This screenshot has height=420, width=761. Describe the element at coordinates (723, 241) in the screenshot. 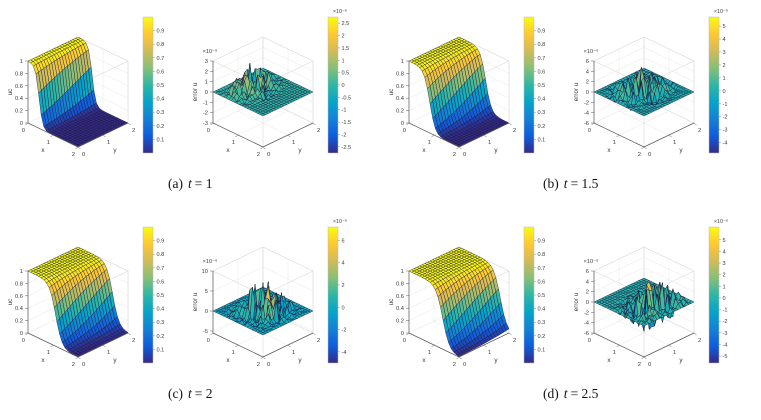

I see `svg-text: 5` at that location.